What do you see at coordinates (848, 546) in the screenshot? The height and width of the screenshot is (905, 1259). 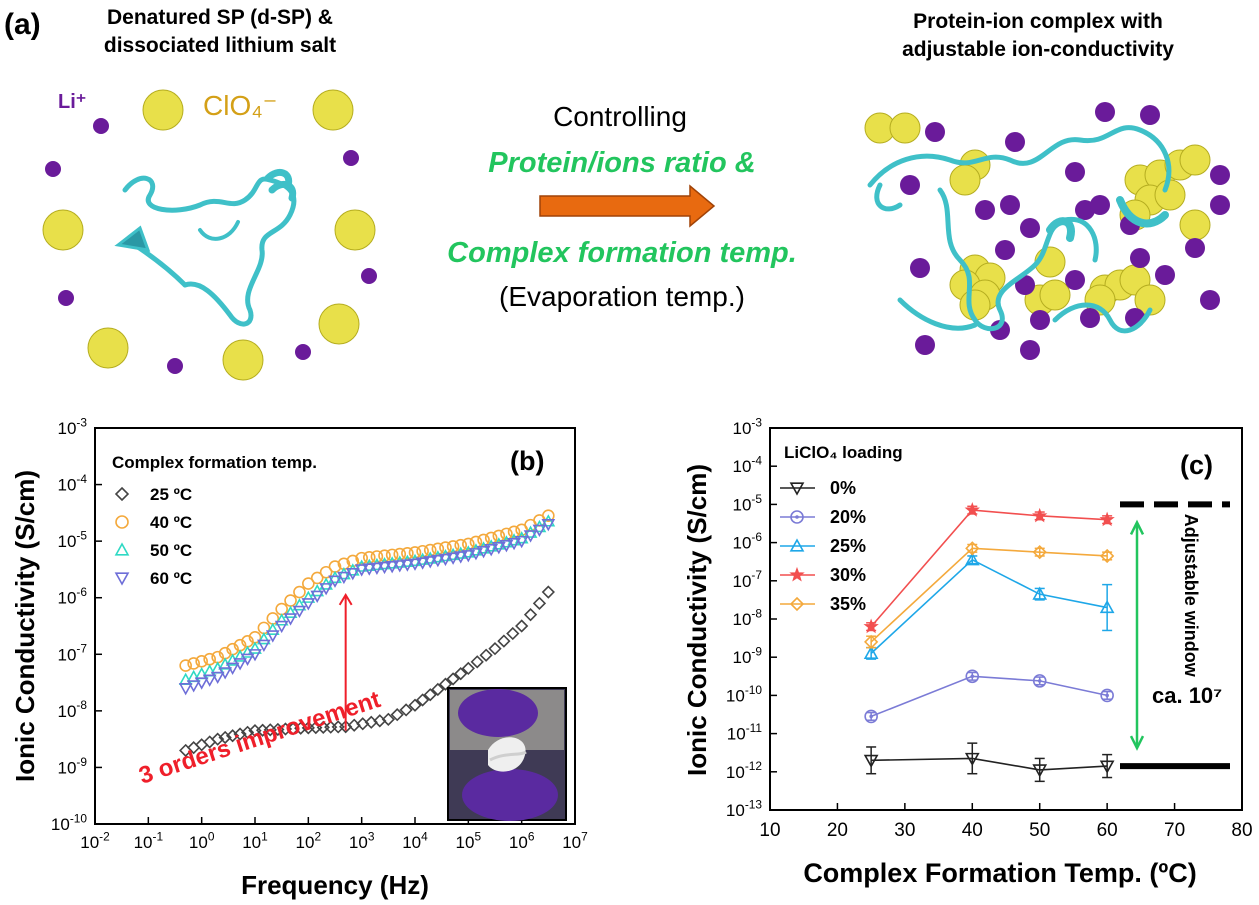 I see `legend-label: 25%` at bounding box center [848, 546].